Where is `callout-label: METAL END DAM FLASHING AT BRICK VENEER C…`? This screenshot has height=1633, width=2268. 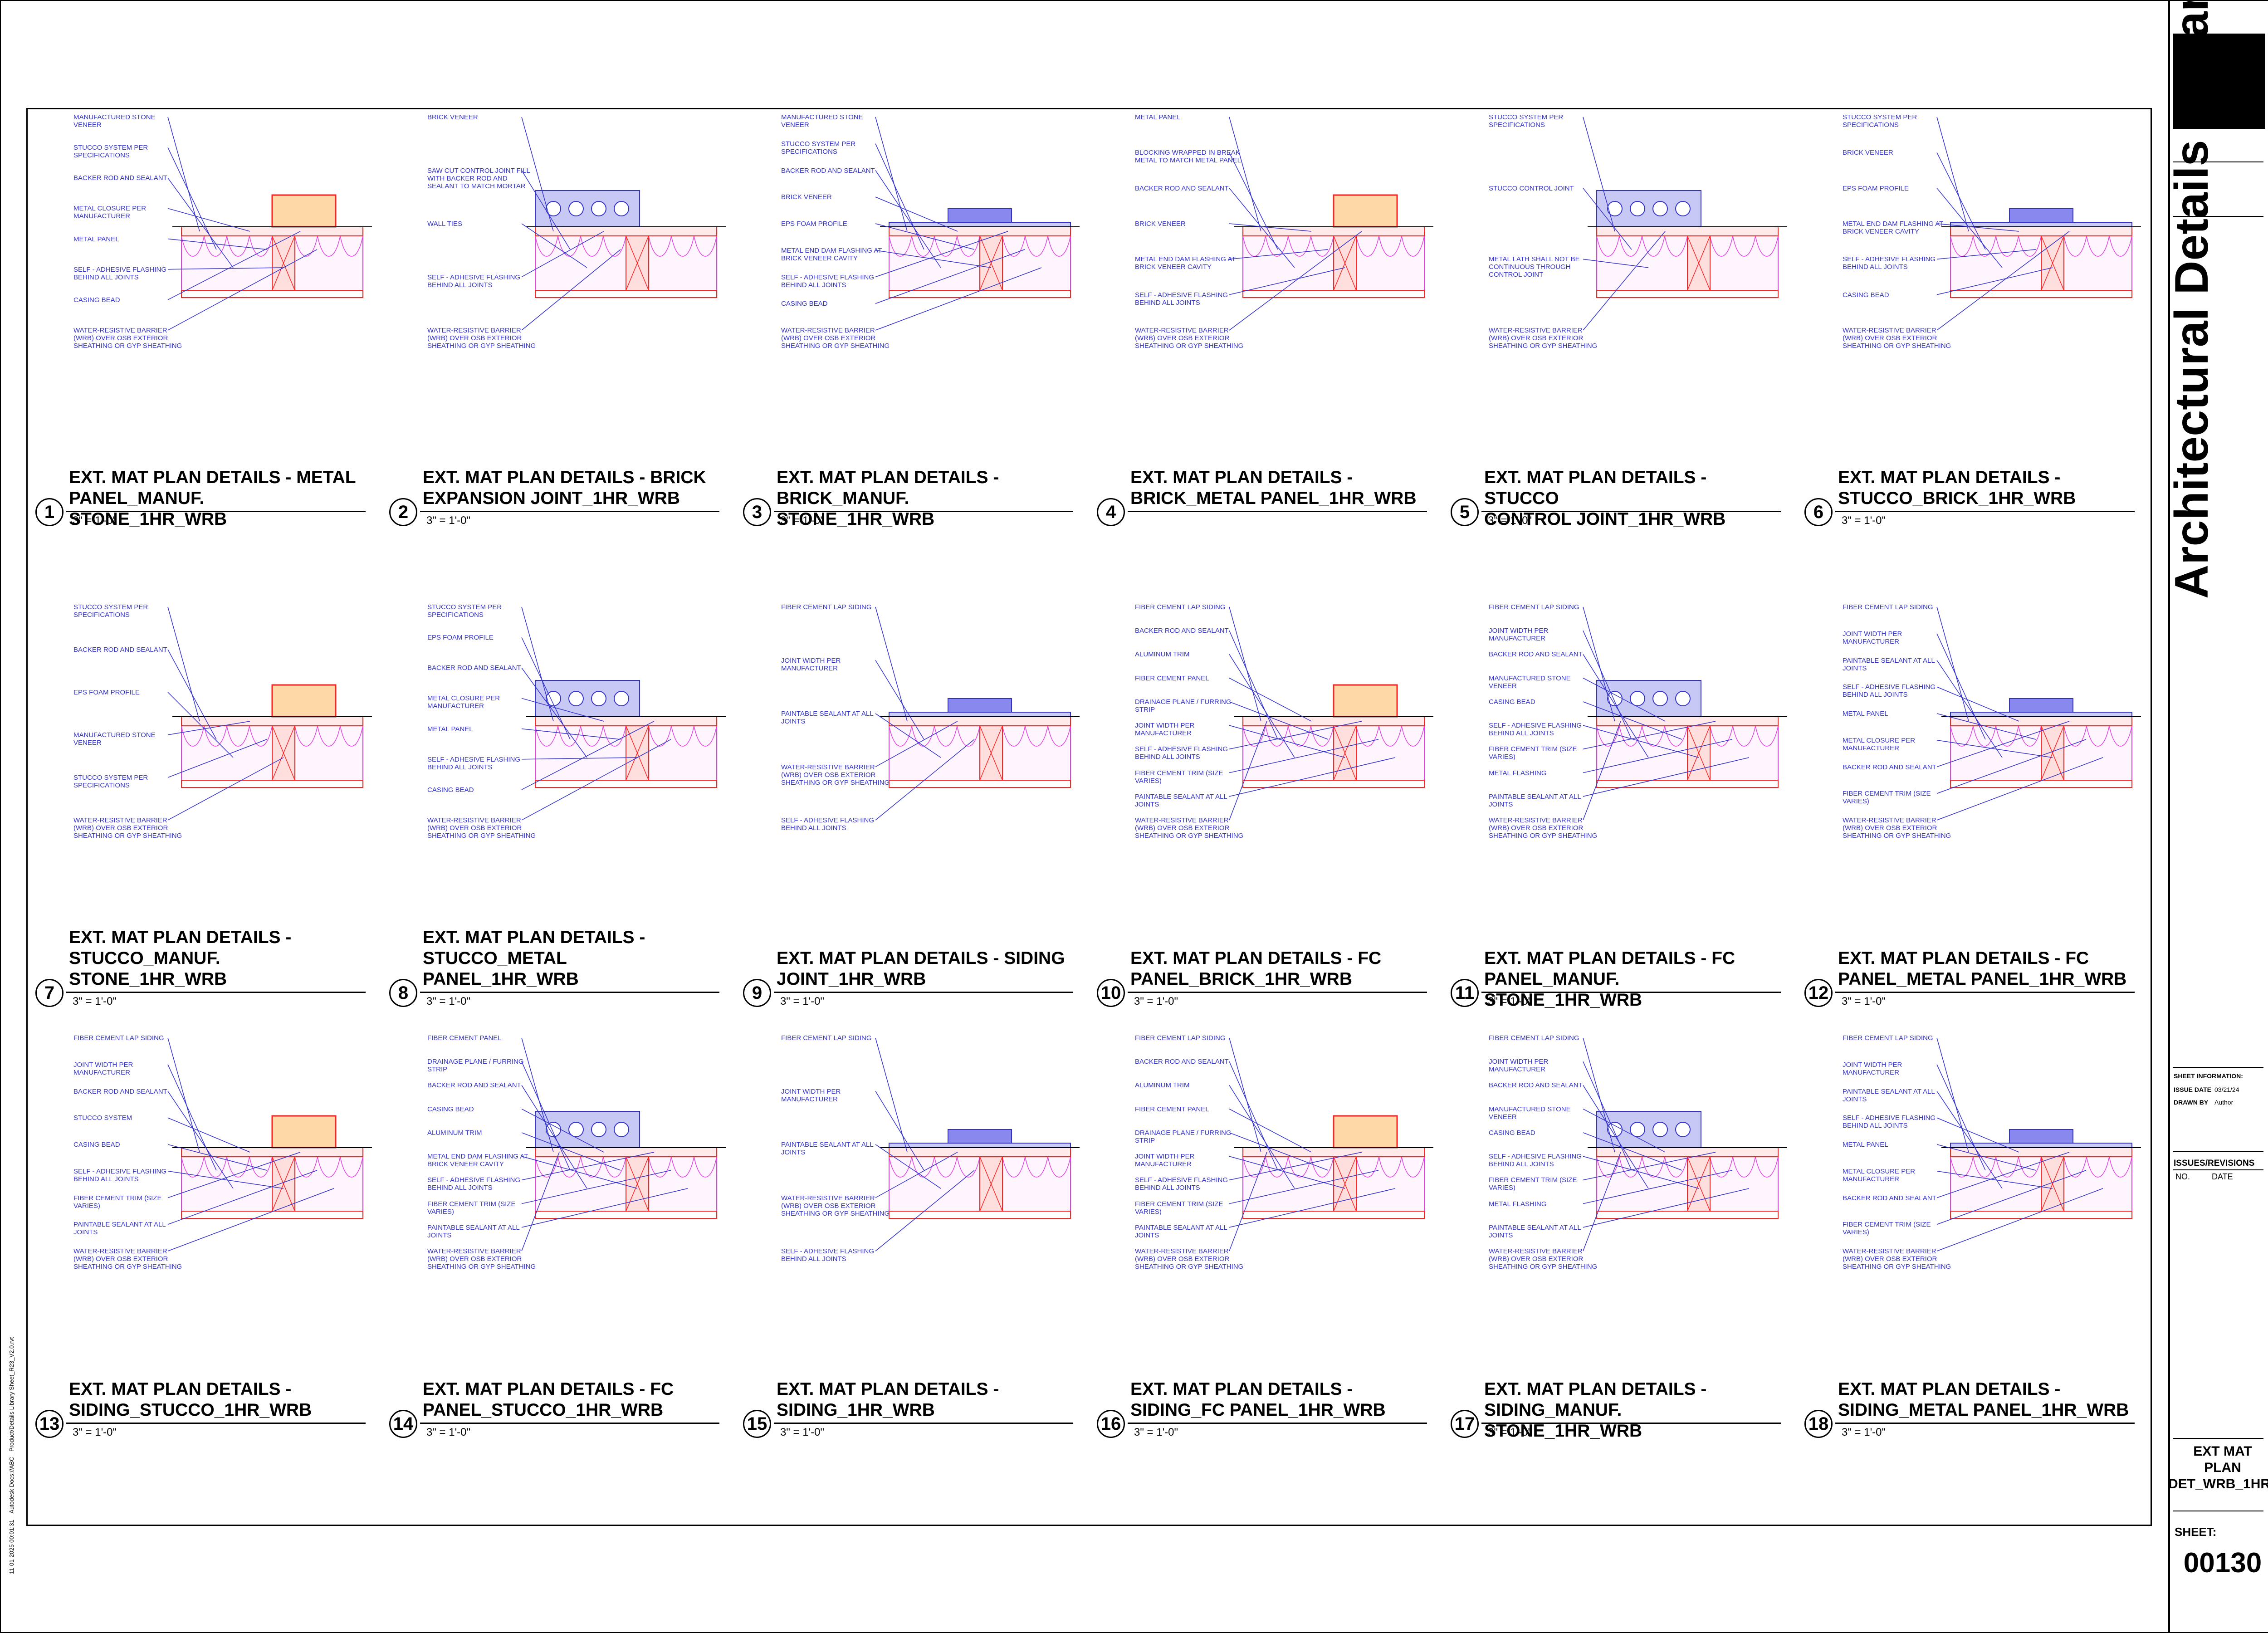 callout-label: METAL END DAM FLASHING AT BRICK VENEER C… is located at coordinates (477, 1161).